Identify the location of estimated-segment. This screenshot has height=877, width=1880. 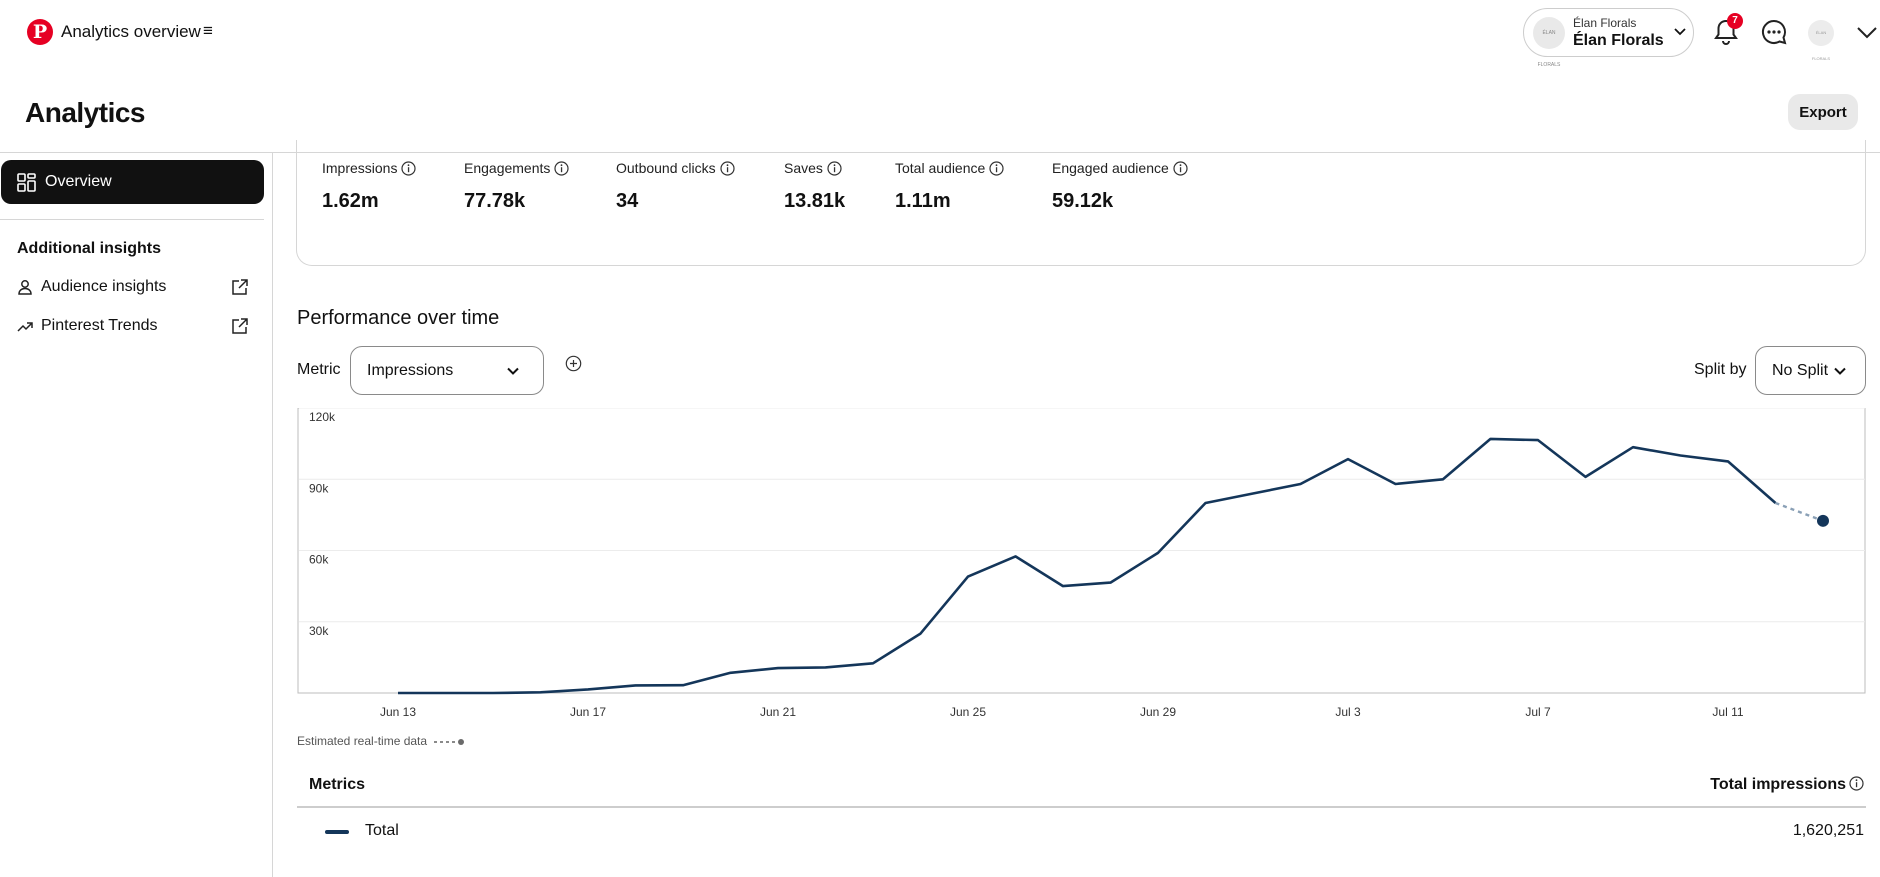
(1799, 511).